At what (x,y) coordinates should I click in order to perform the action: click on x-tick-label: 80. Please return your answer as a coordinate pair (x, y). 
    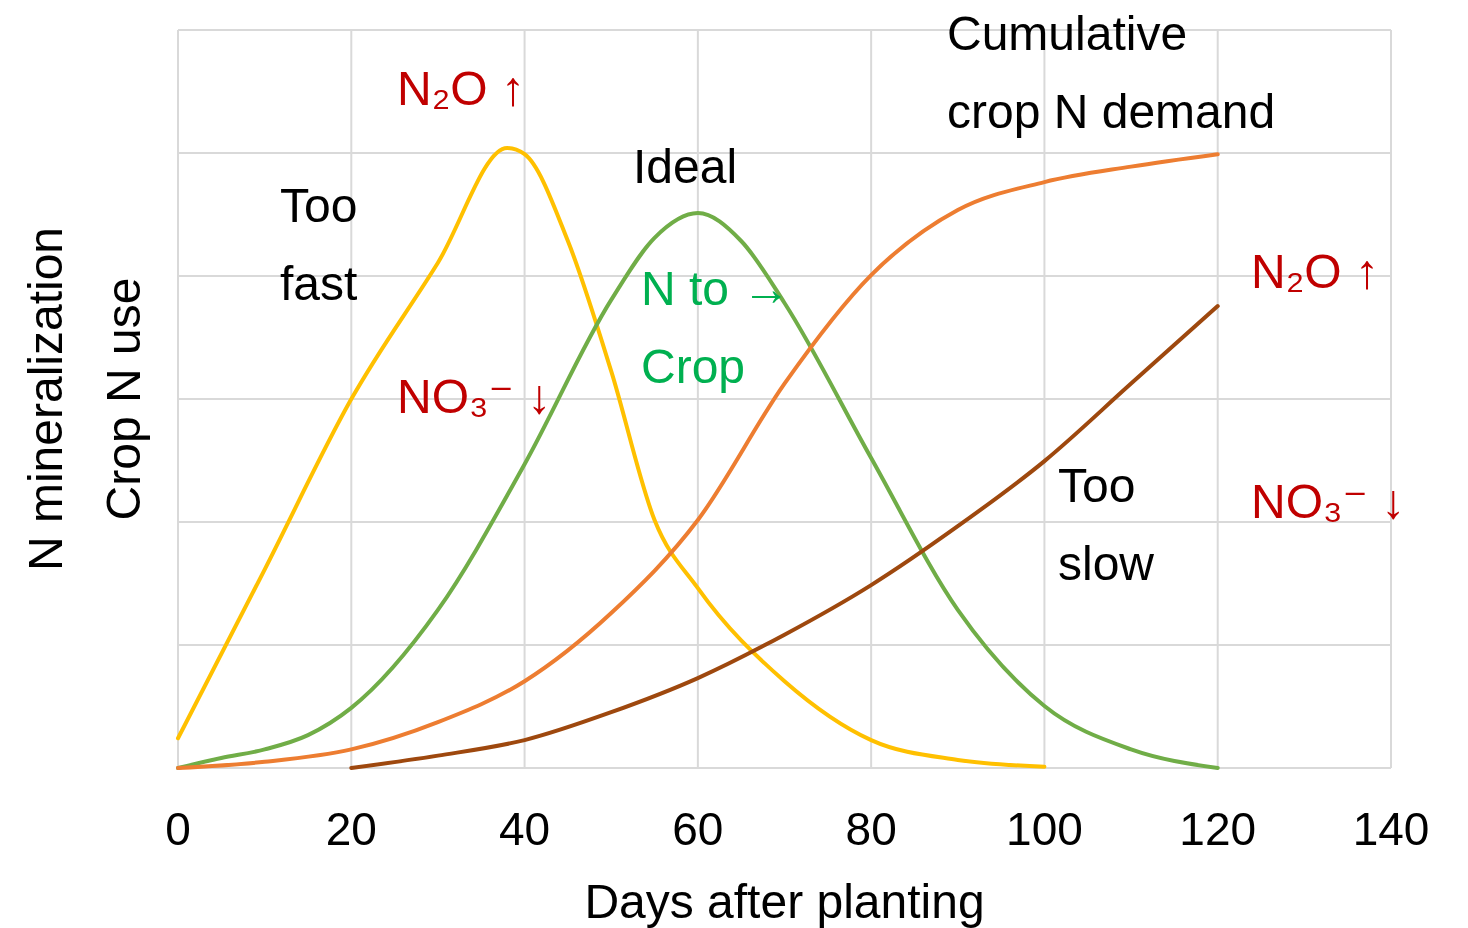
    Looking at the image, I should click on (871, 829).